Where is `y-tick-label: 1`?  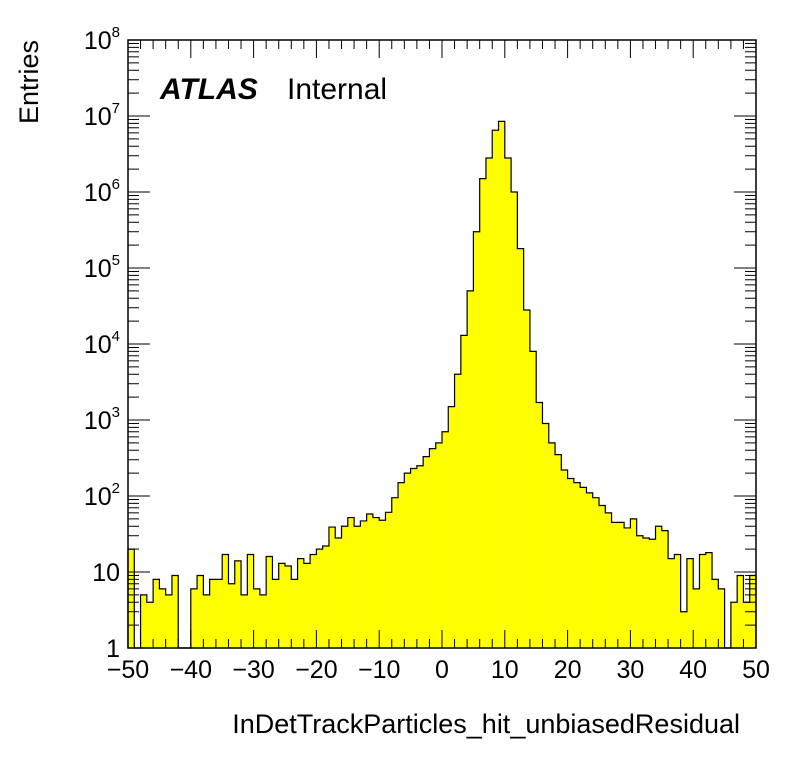
y-tick-label: 1 is located at coordinates (113, 649).